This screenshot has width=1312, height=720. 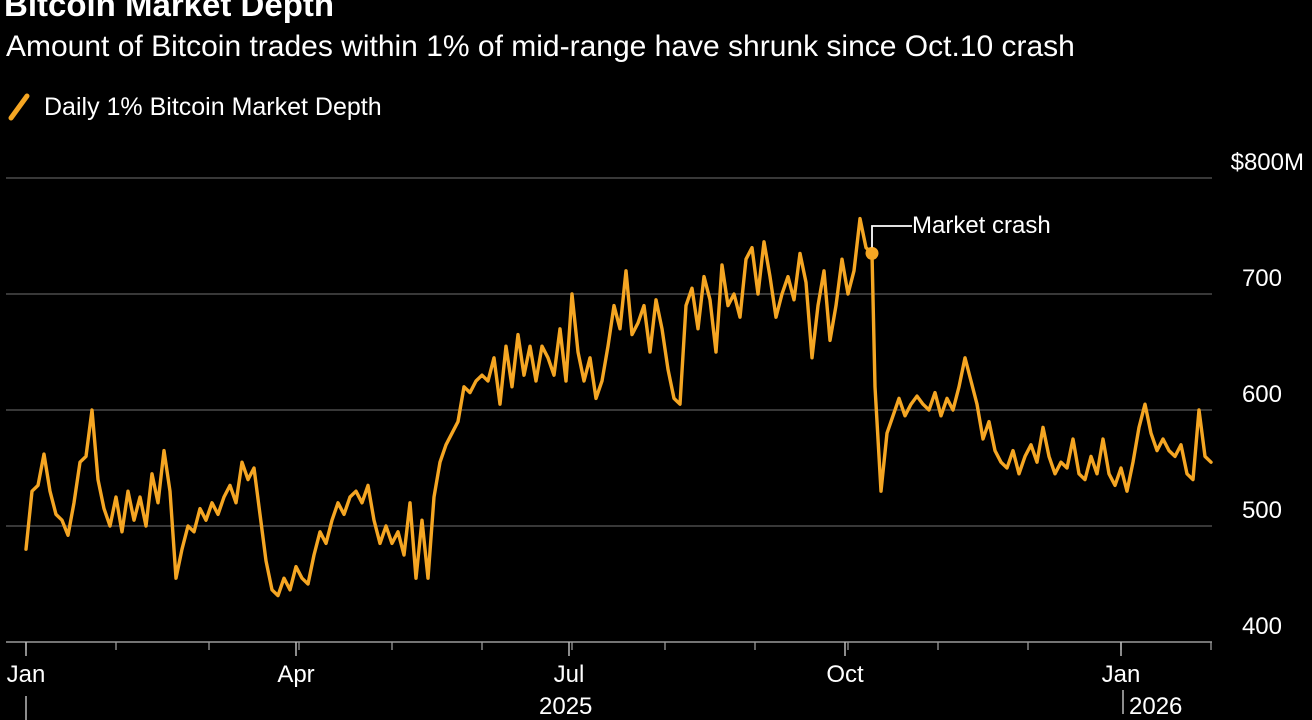 What do you see at coordinates (213, 106) in the screenshot?
I see `legend-label: Daily 1% Bitcoin Market Depth` at bounding box center [213, 106].